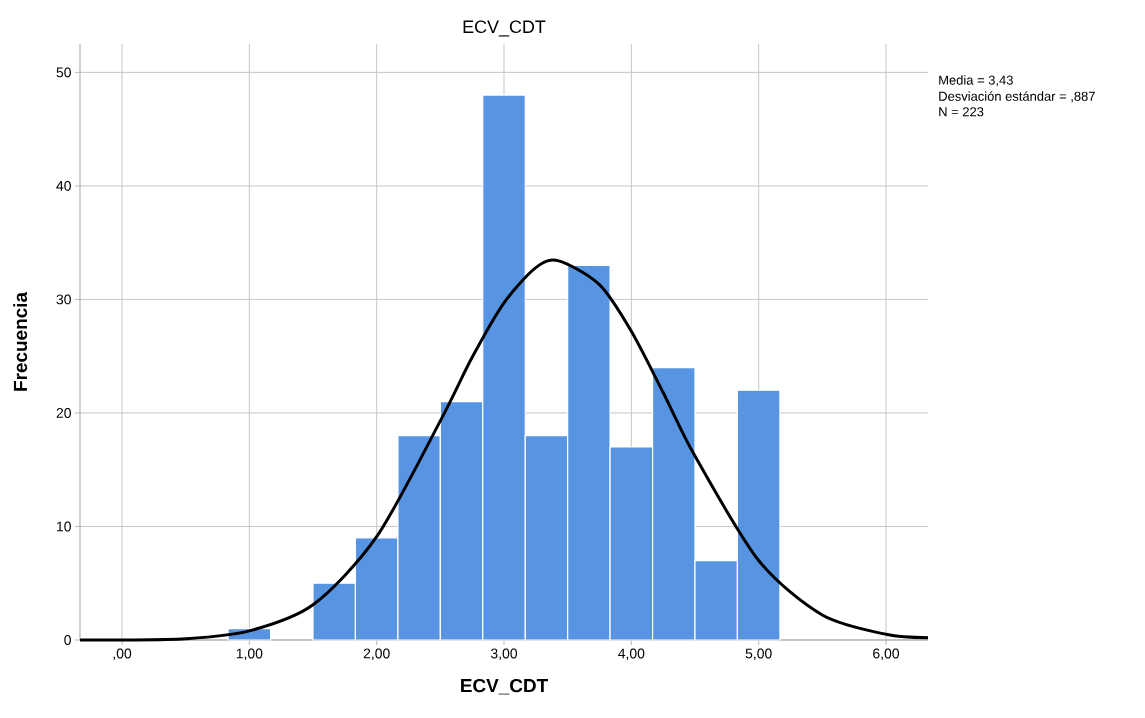  What do you see at coordinates (886, 654) in the screenshot?
I see `x-tick-label: 6,00` at bounding box center [886, 654].